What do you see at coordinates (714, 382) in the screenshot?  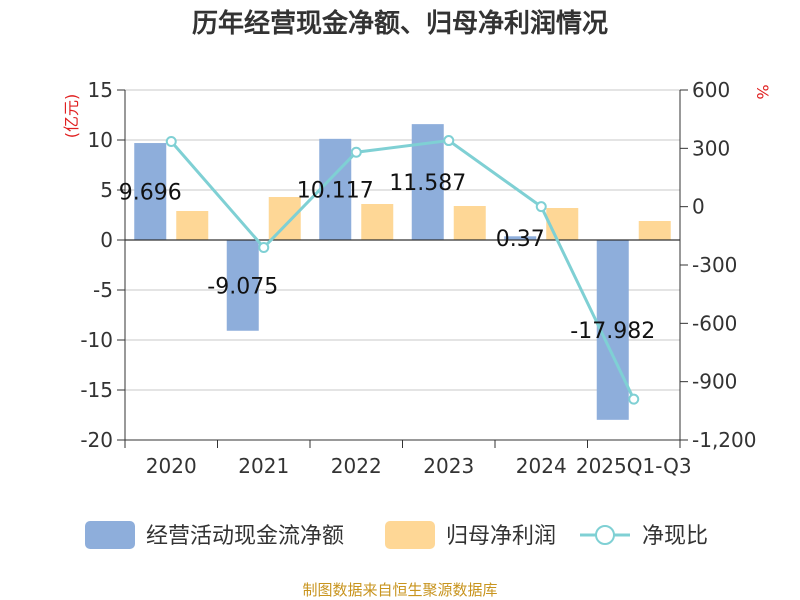 I see `right-tick-label: -900` at bounding box center [714, 382].